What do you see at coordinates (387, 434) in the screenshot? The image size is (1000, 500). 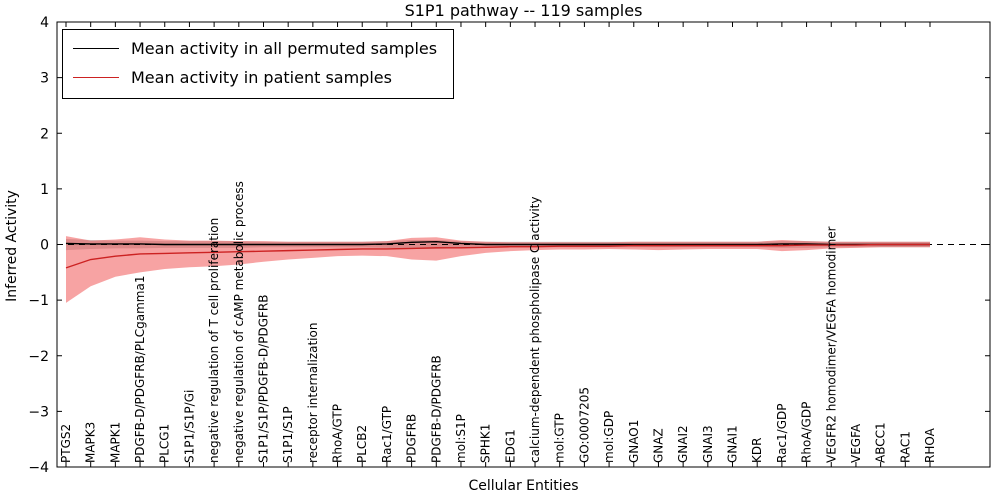 I see `x-tick-label: Rac1/GTP` at bounding box center [387, 434].